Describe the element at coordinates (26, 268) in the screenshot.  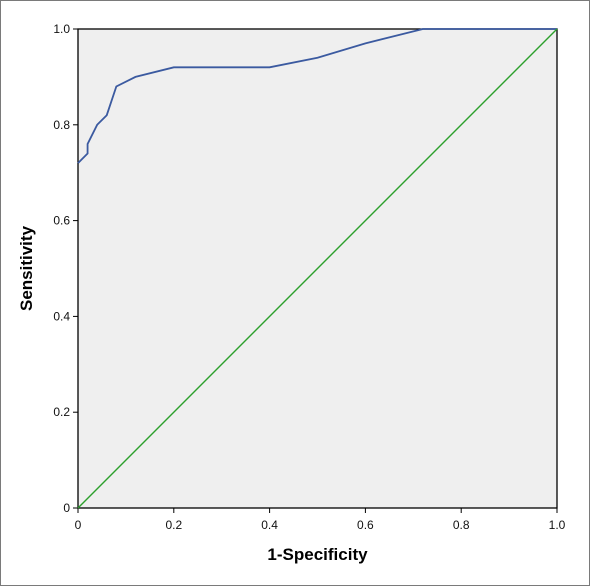
I see `y-axis-title: Sensitivity` at that location.